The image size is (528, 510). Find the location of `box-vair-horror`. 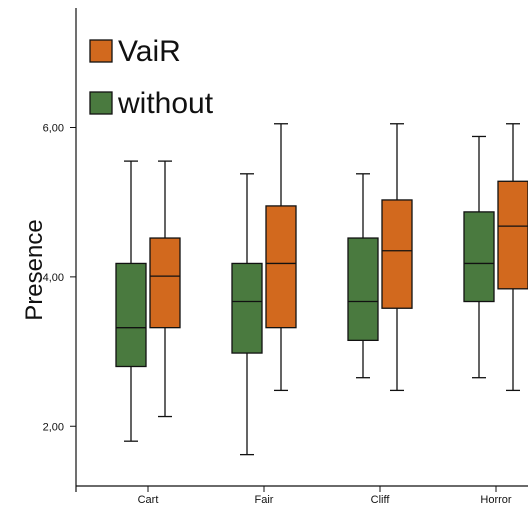

box-vair-horror is located at coordinates (512, 257).